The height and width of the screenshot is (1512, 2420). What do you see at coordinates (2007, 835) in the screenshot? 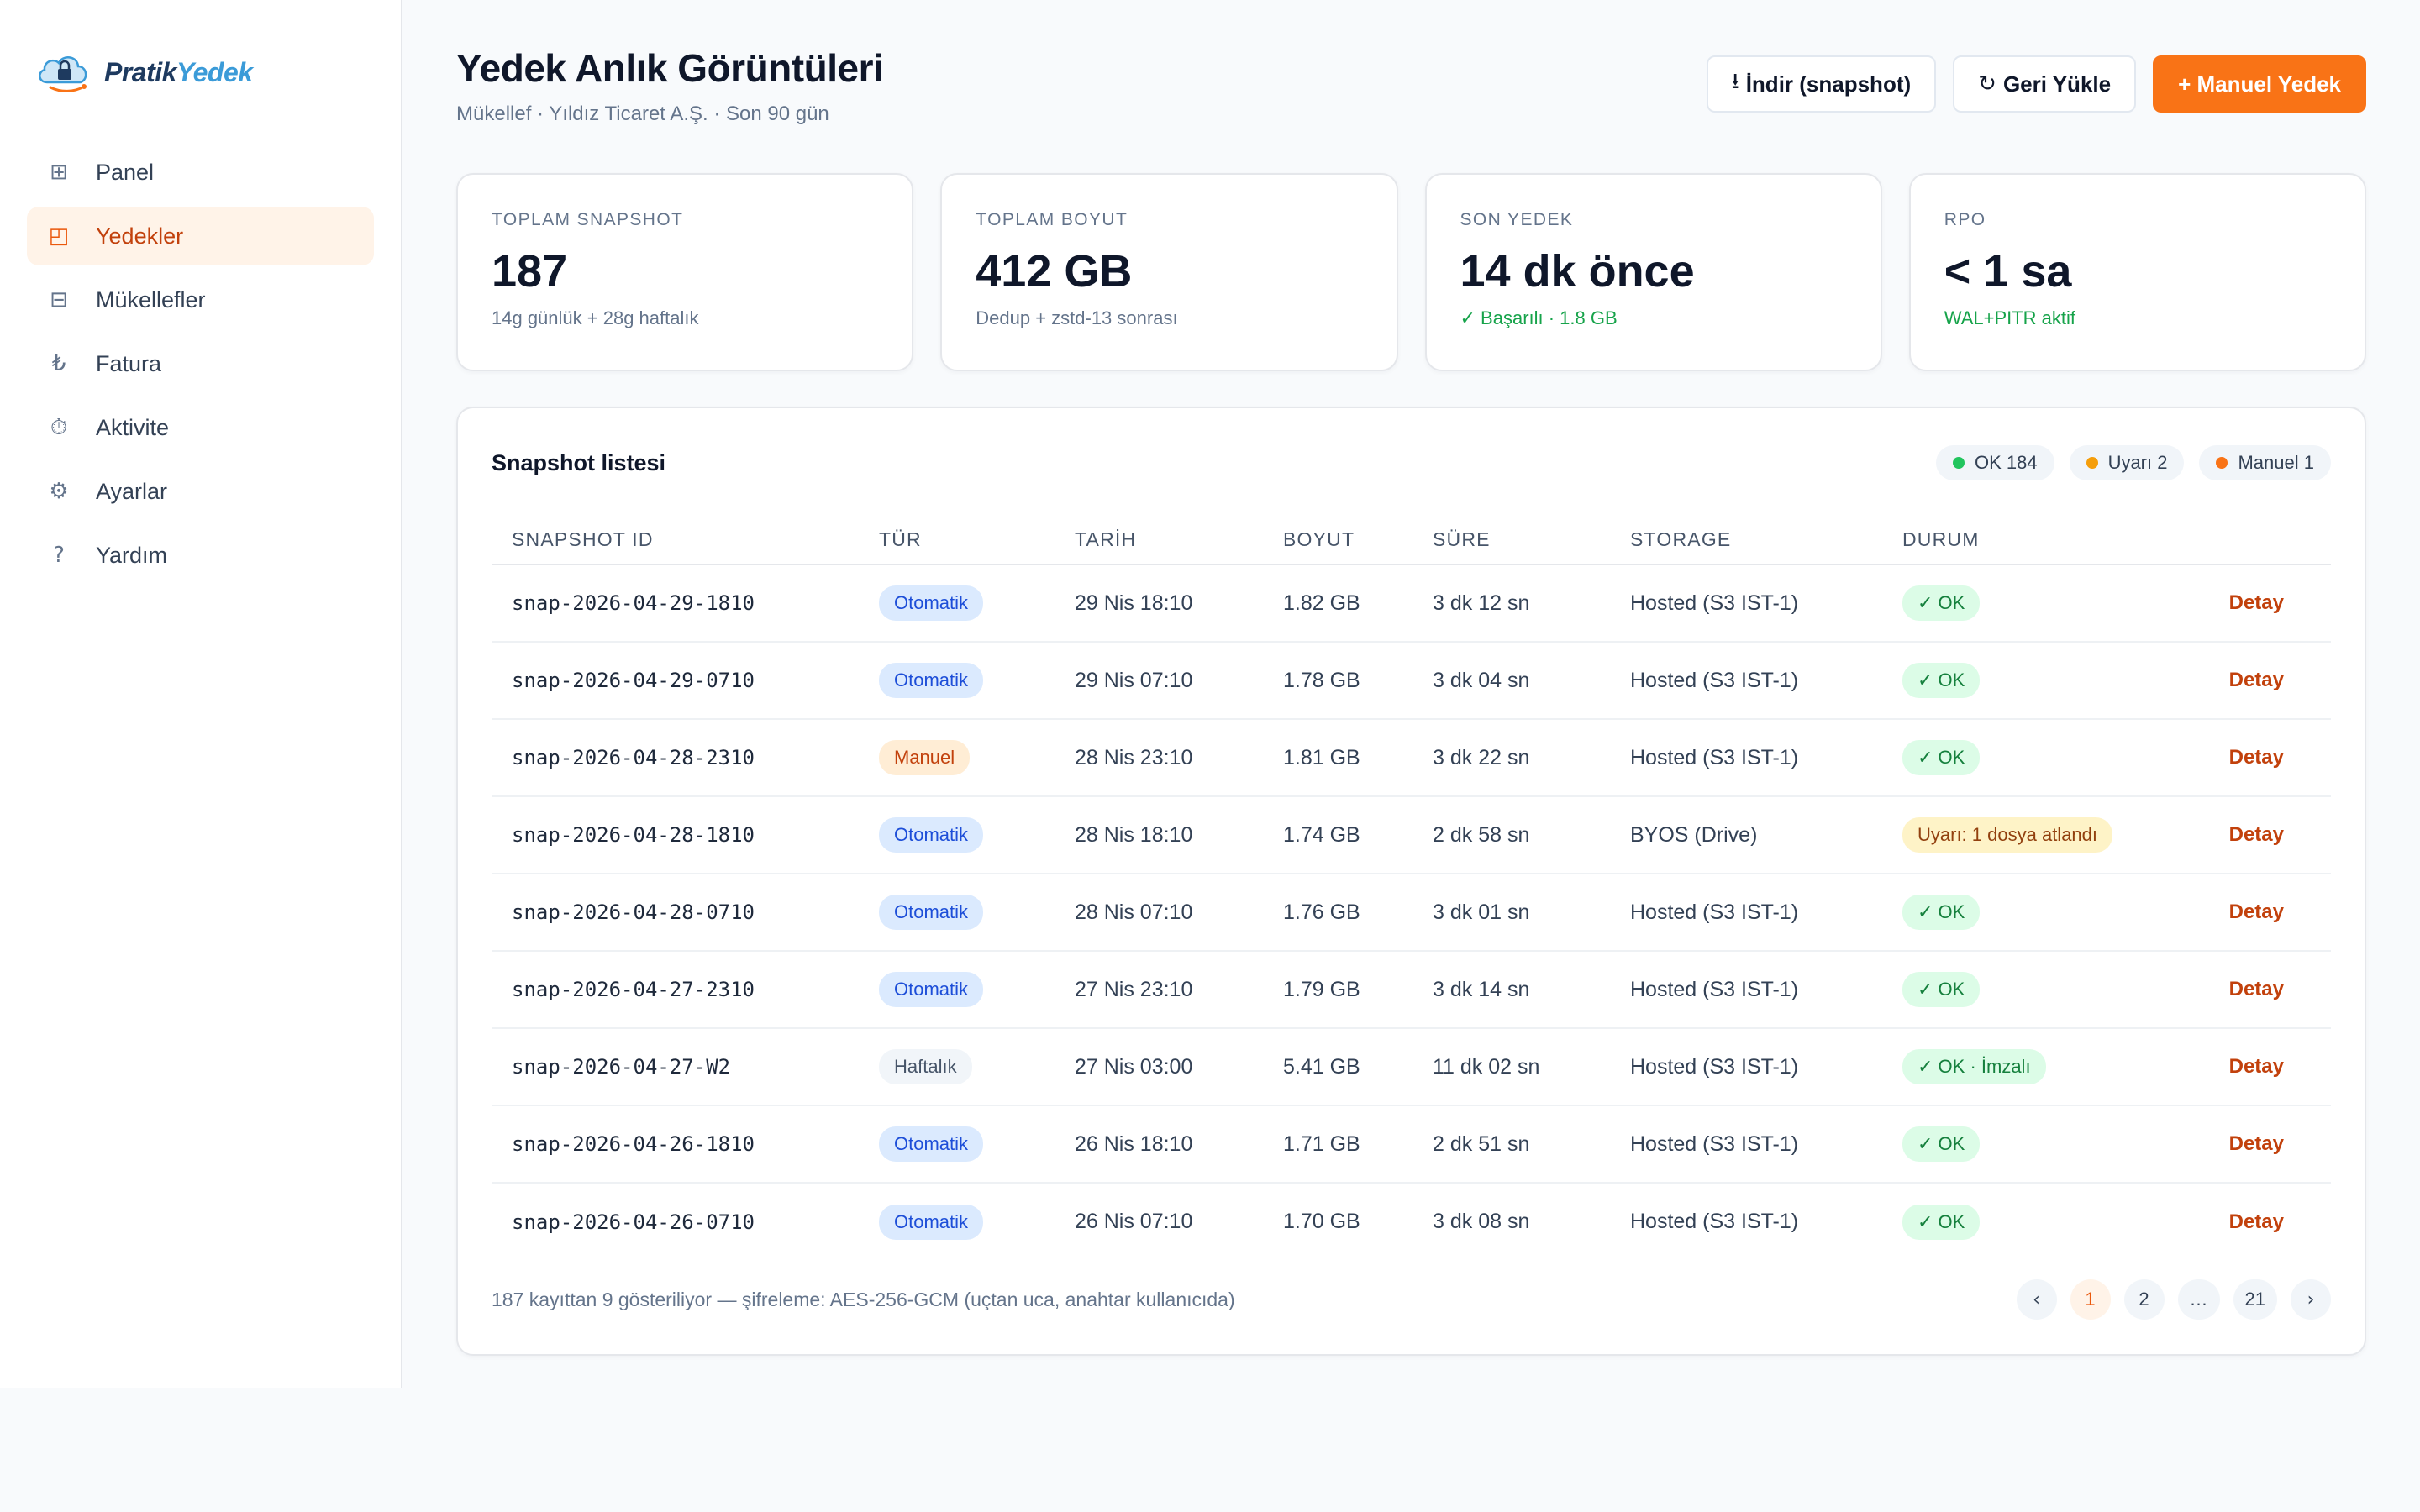
I see `status-badge: Uyarı: 1 dosya atlandı` at bounding box center [2007, 835].